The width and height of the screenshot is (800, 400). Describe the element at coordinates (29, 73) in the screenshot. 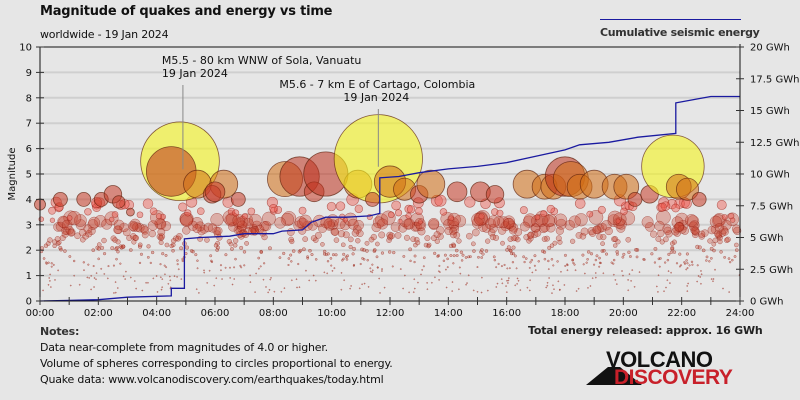

I see `y-tick-label: 9` at that location.